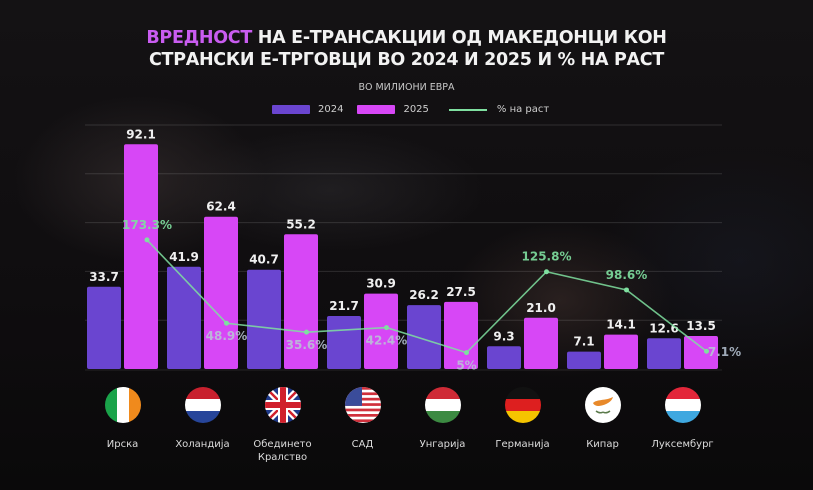 The image size is (813, 490). I want to click on country-label: Унгарија, so click(442, 444).